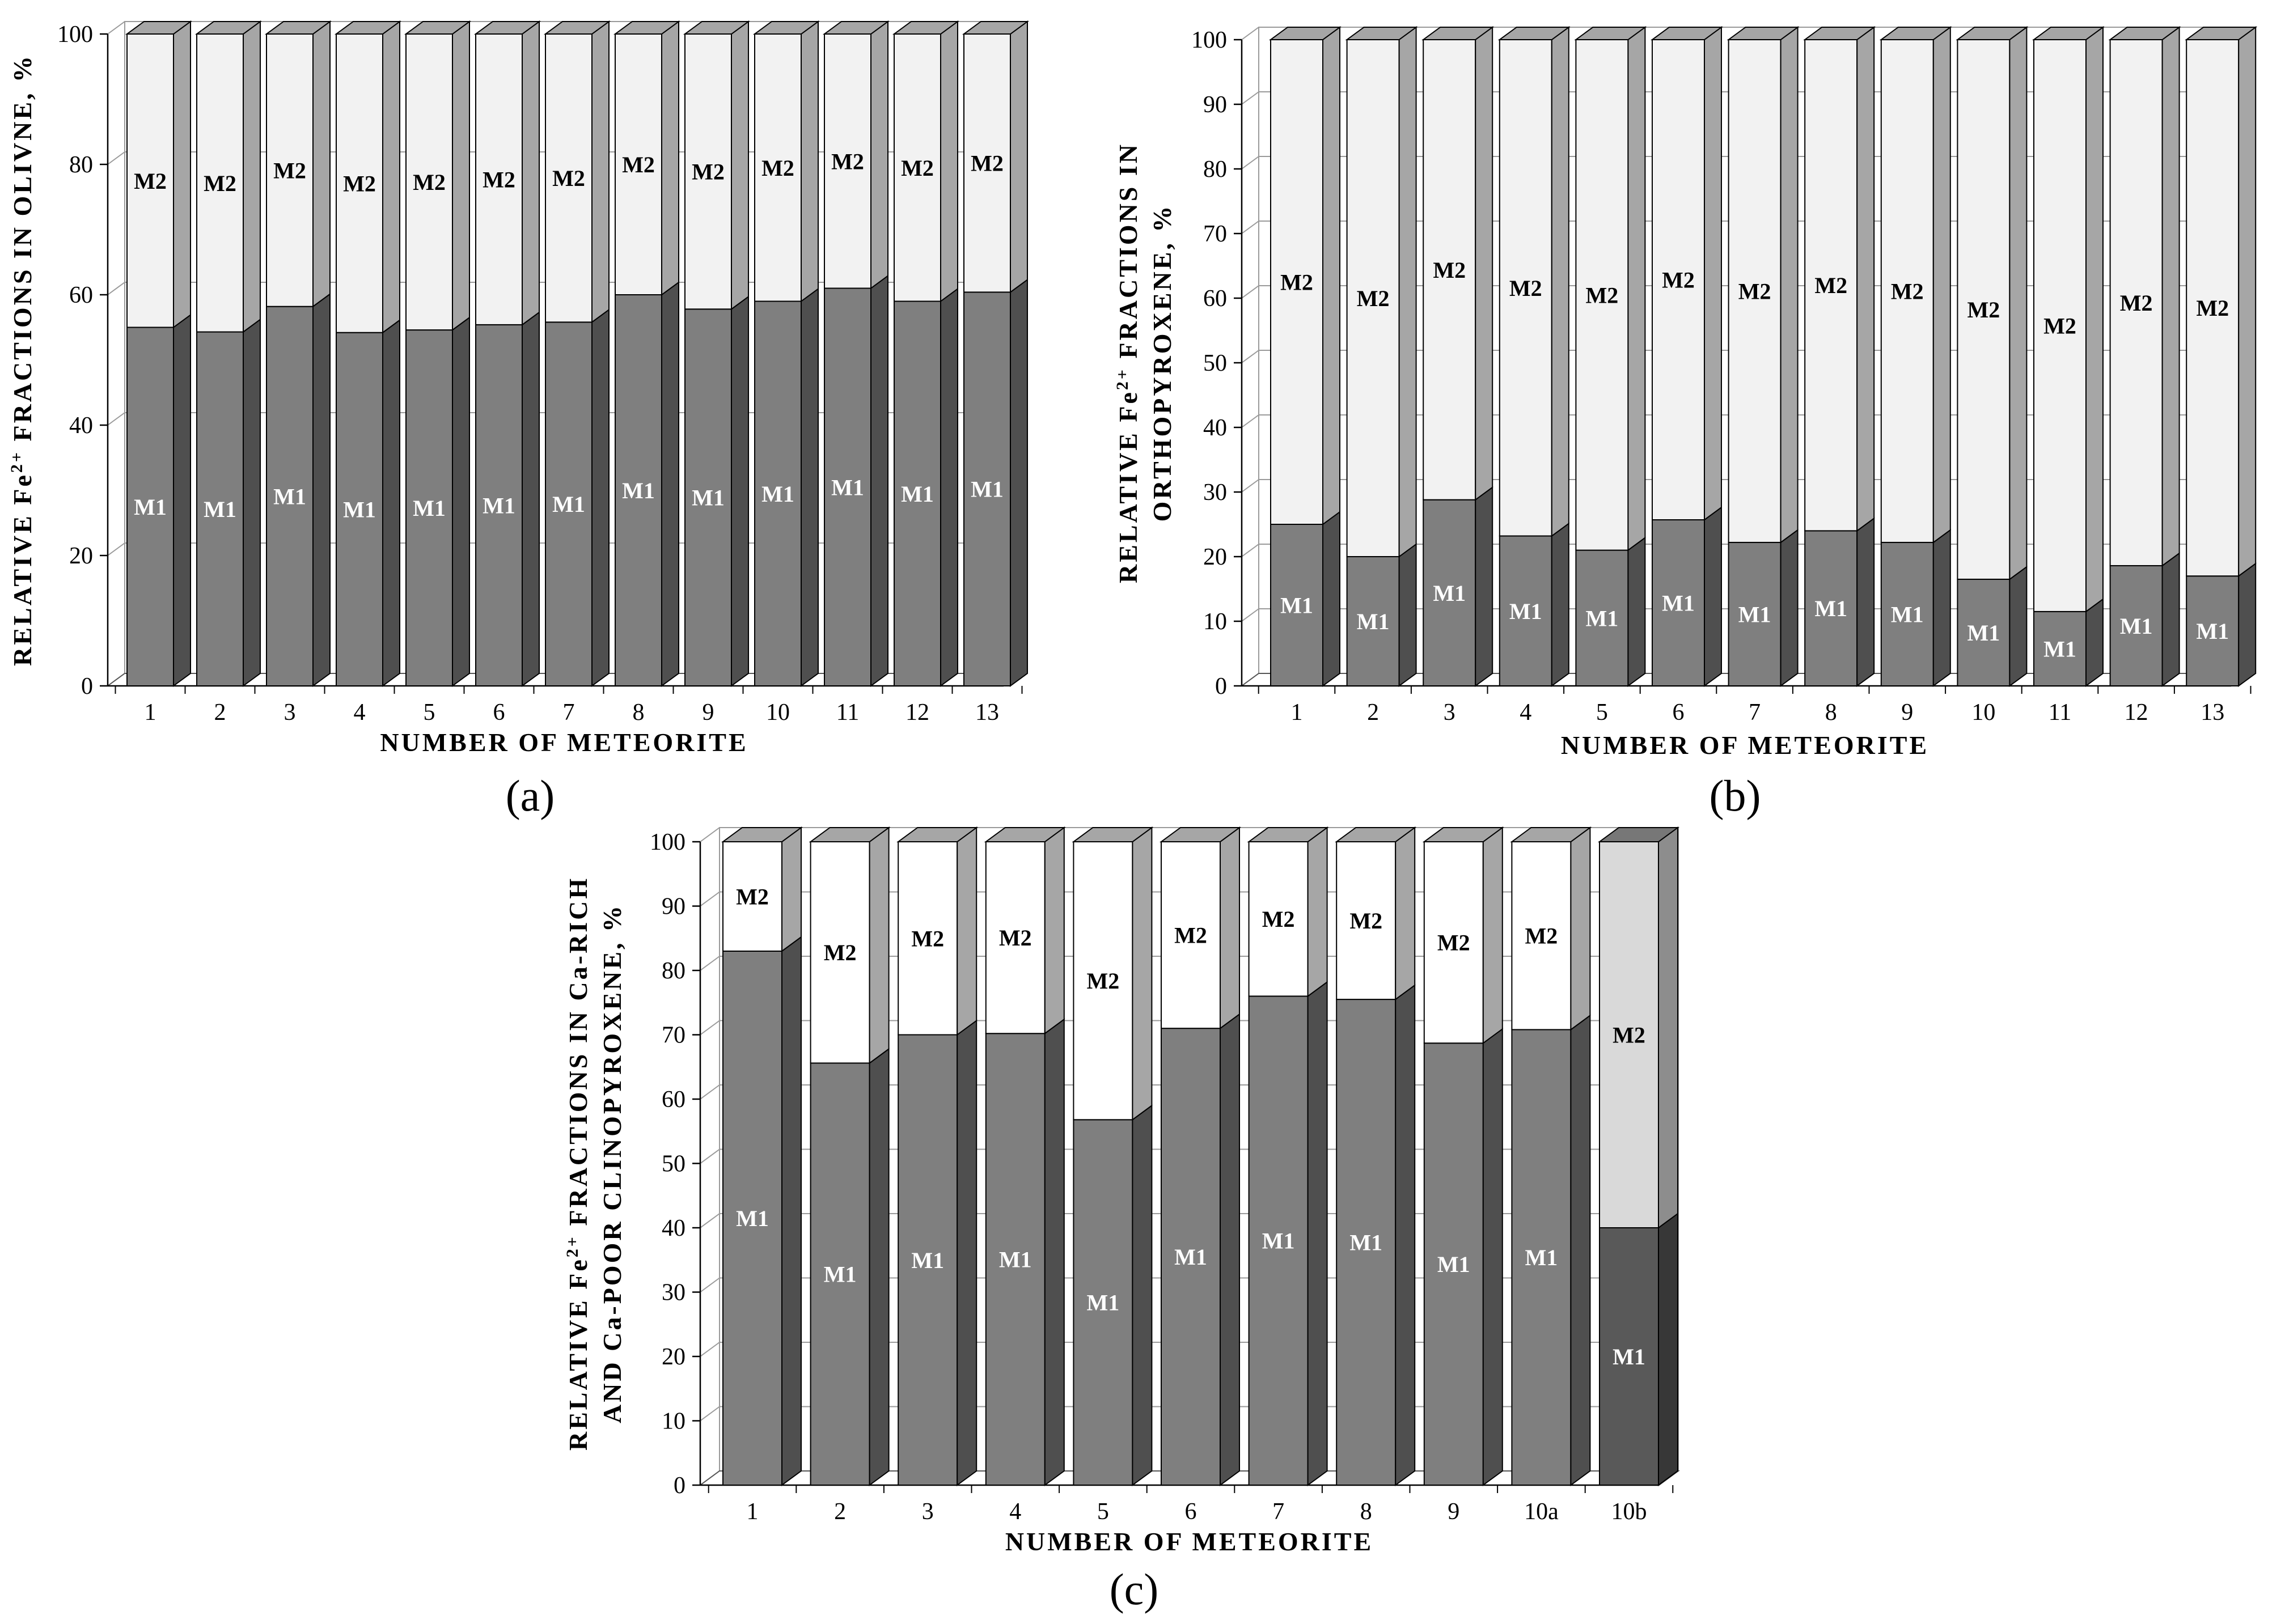  Describe the element at coordinates (753, 1512) in the screenshot. I see `x-tick-label: 1` at that location.